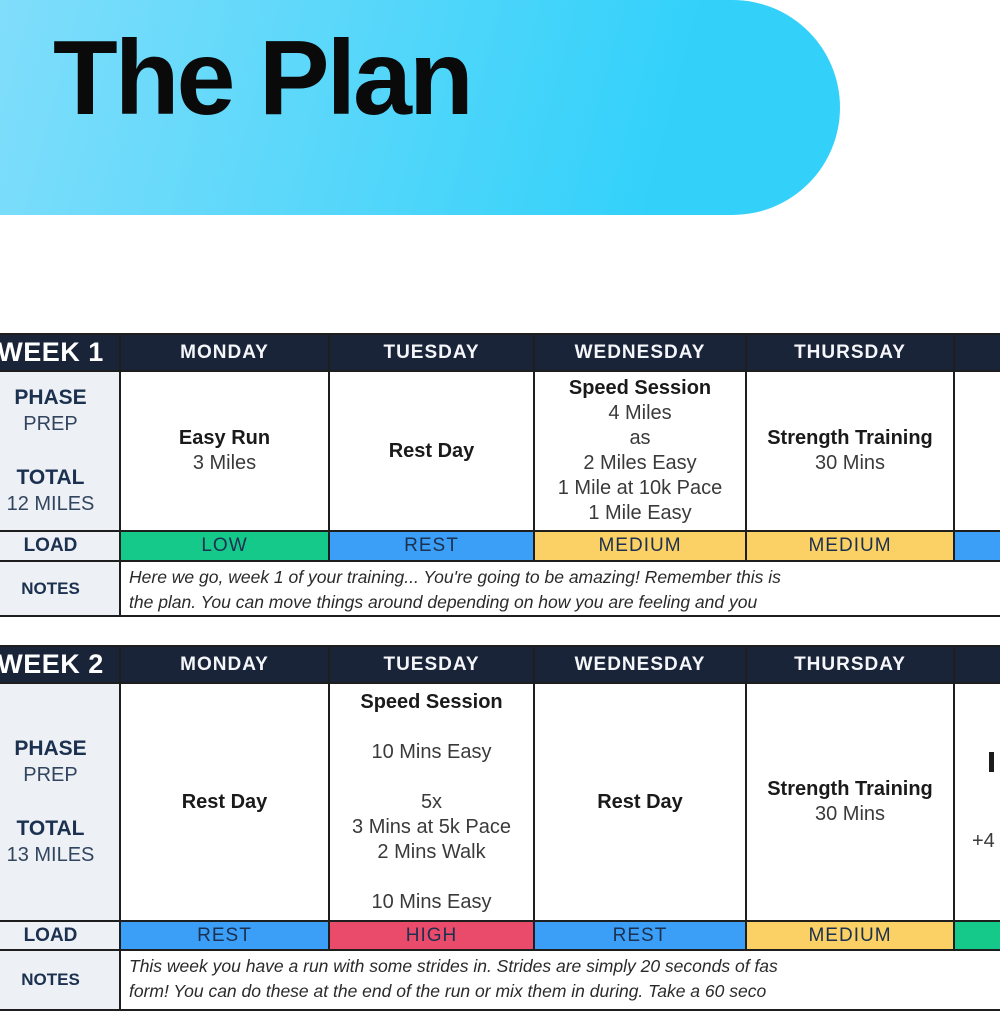 The width and height of the screenshot is (1000, 1011). I want to click on load-cell-tuesday: REST, so click(432, 547).